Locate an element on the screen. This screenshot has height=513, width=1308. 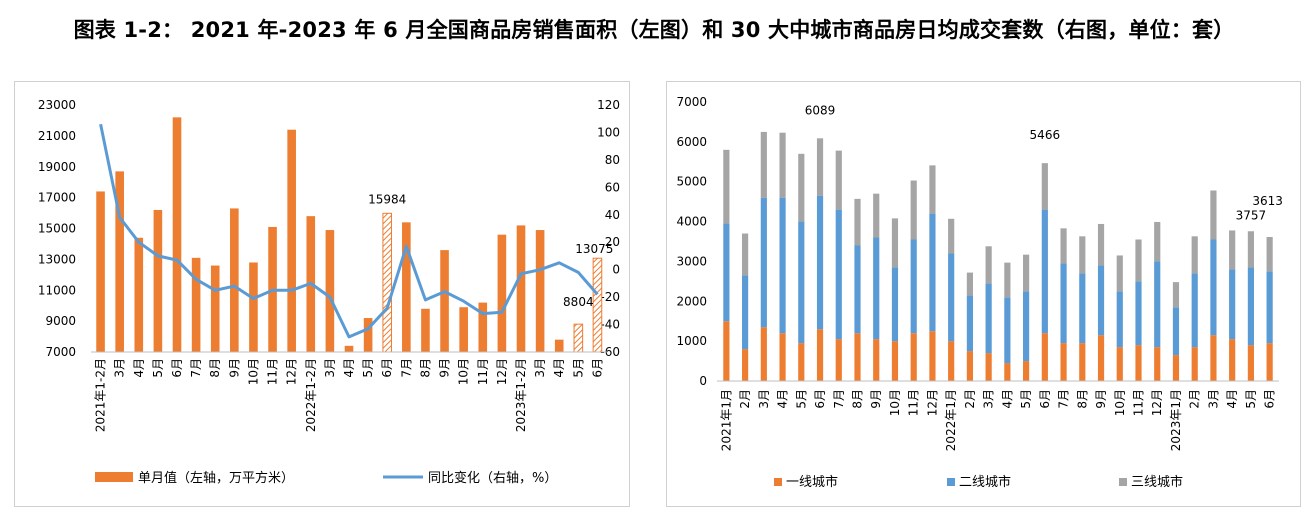
total-data-label: 3757 is located at coordinates (1251, 215).